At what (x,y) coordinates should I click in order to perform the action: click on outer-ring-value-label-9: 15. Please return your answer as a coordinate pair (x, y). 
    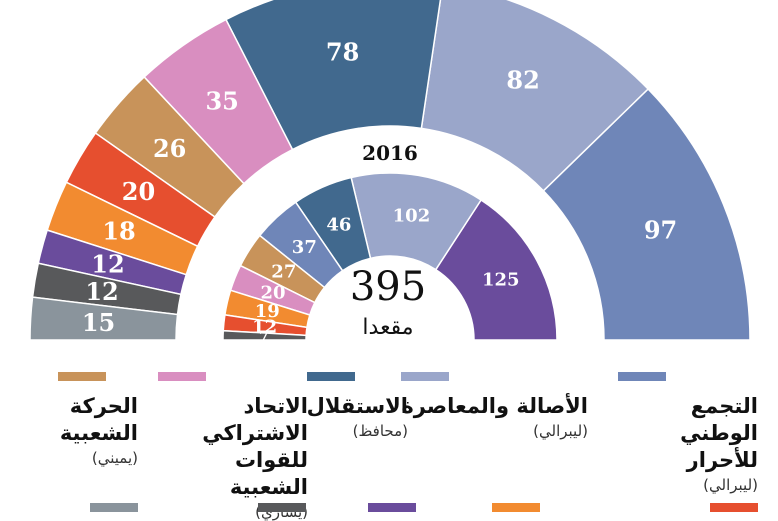
    Looking at the image, I should click on (98, 322).